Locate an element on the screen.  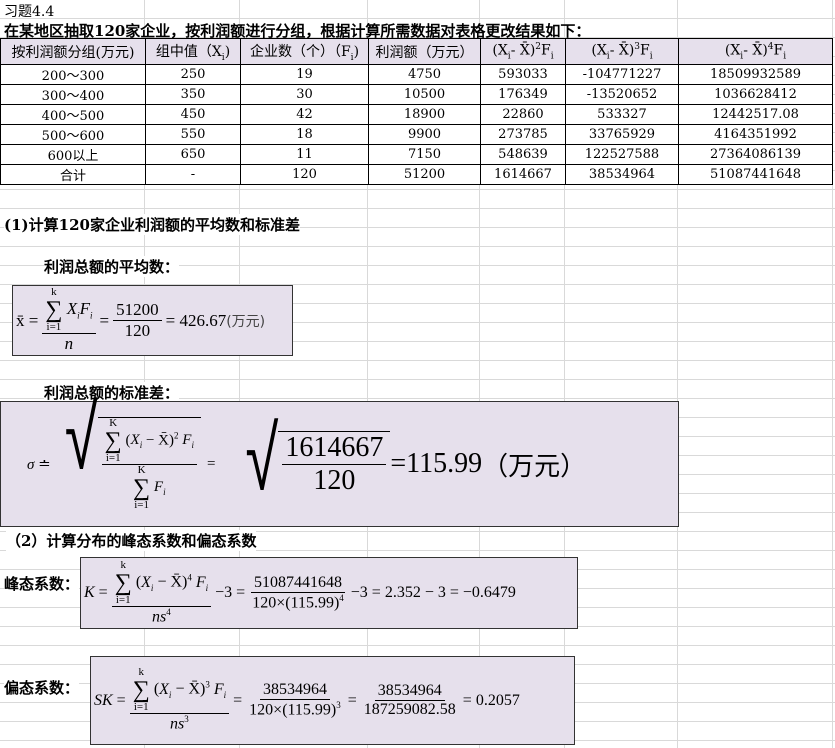
table-cell: 9900 is located at coordinates (424, 134).